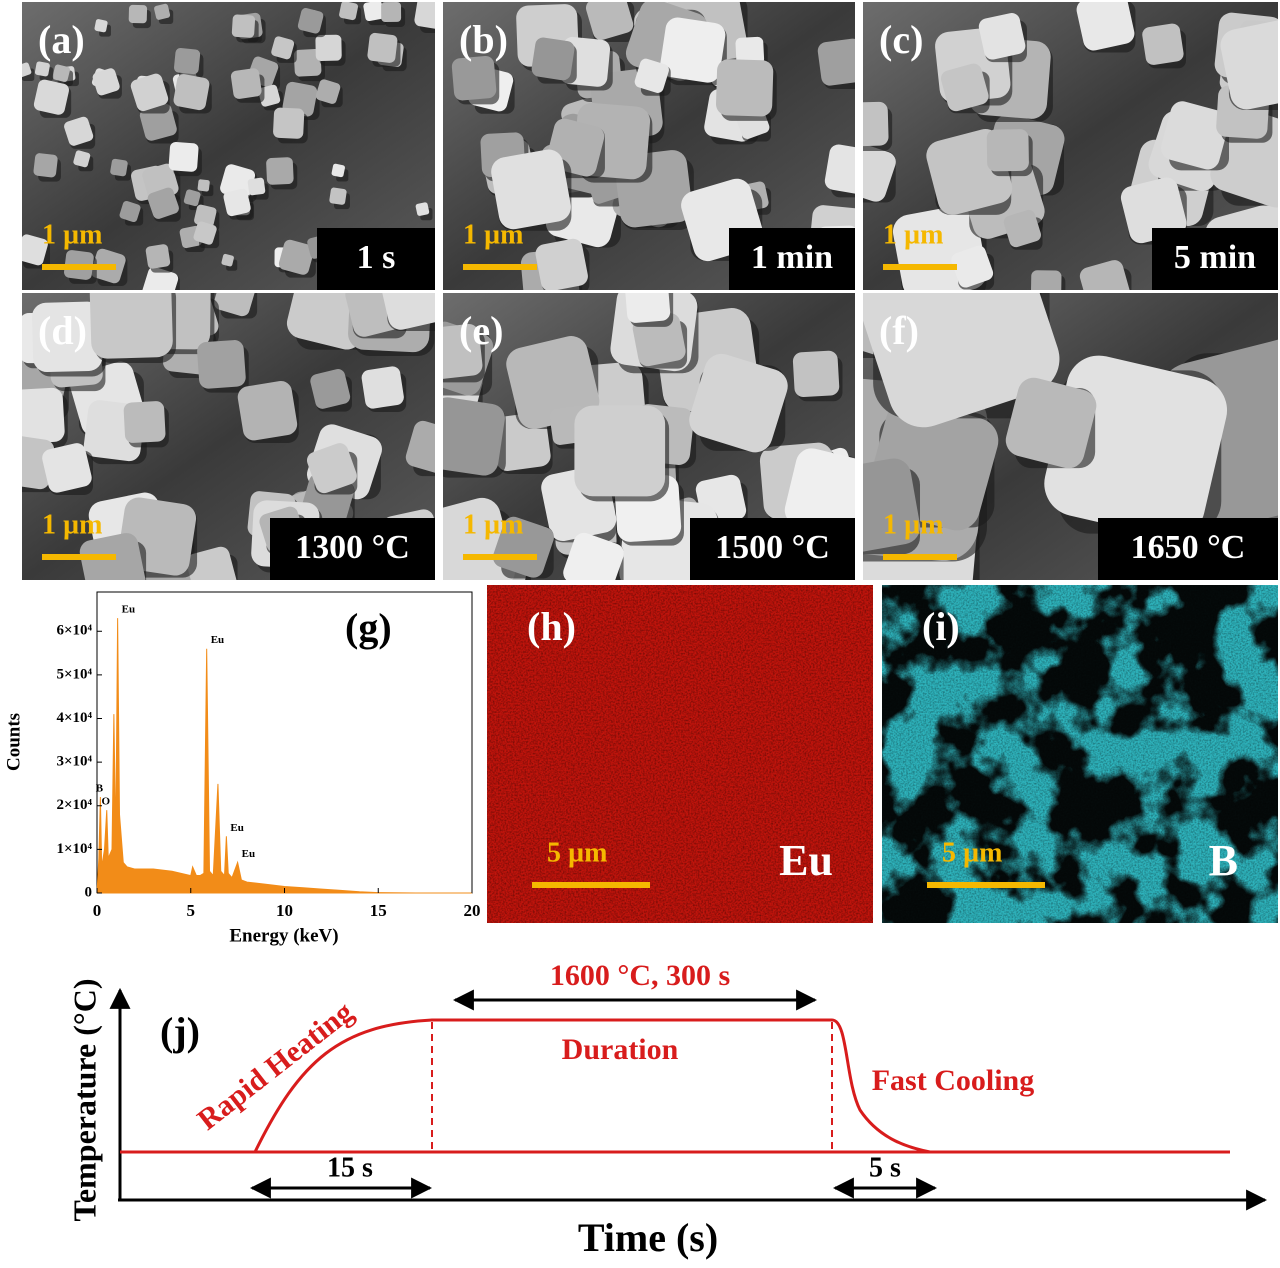 This screenshot has width=1280, height=1268. Describe the element at coordinates (180, 1031) in the screenshot. I see `panel-label: (j)` at that location.